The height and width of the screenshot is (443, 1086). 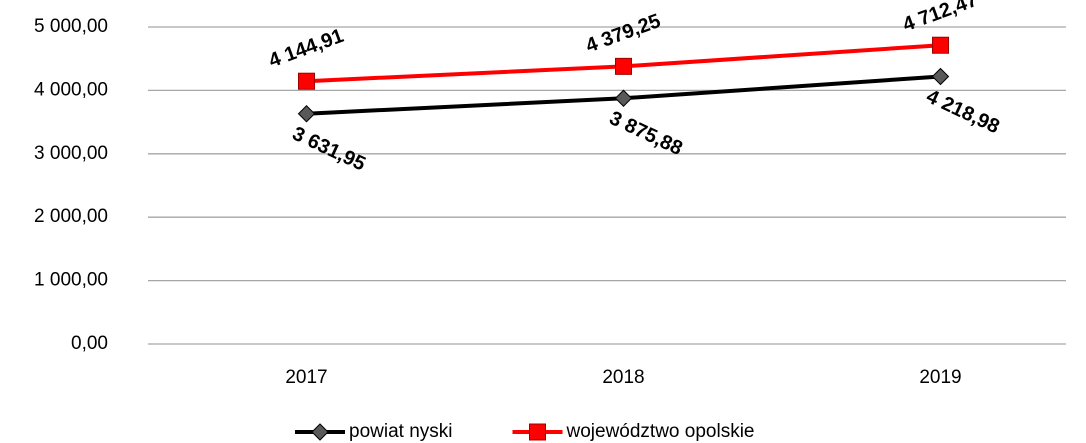 What do you see at coordinates (646, 133) in the screenshot?
I see `data-label: 3 875,88` at bounding box center [646, 133].